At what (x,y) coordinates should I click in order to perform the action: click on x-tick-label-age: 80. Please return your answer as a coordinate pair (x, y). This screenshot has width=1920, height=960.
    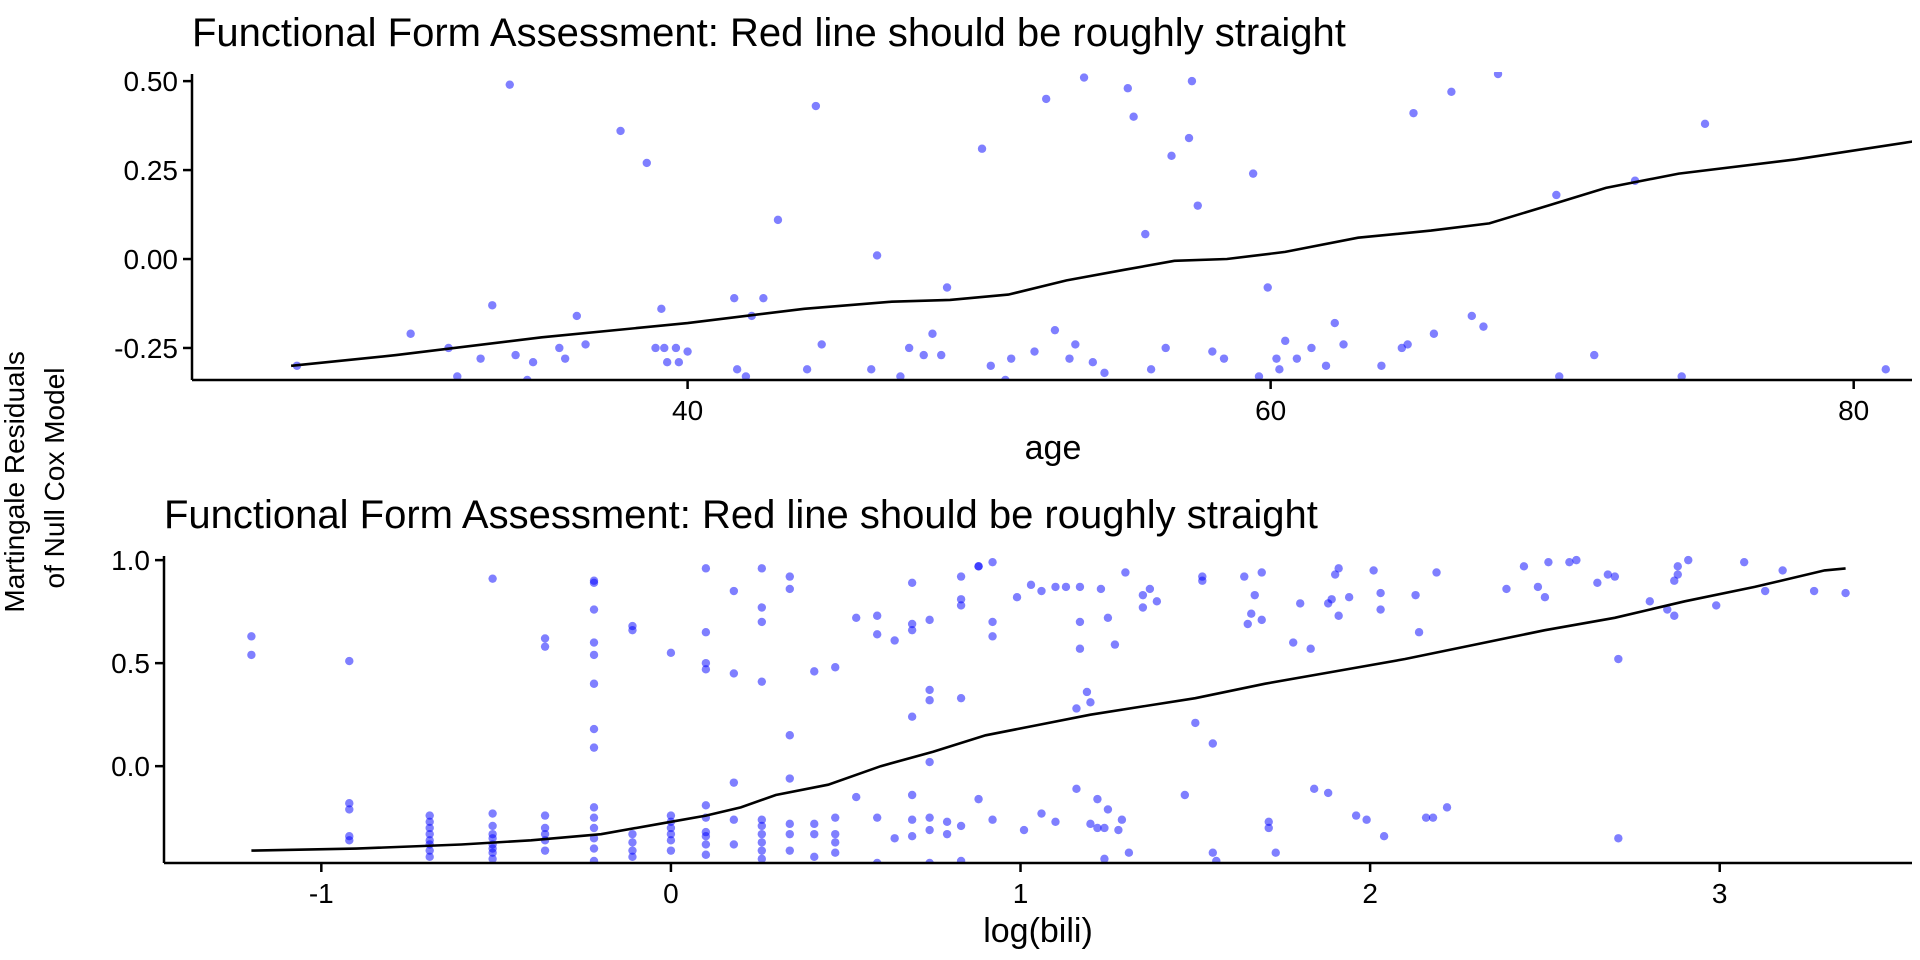
    Looking at the image, I should click on (1853, 410).